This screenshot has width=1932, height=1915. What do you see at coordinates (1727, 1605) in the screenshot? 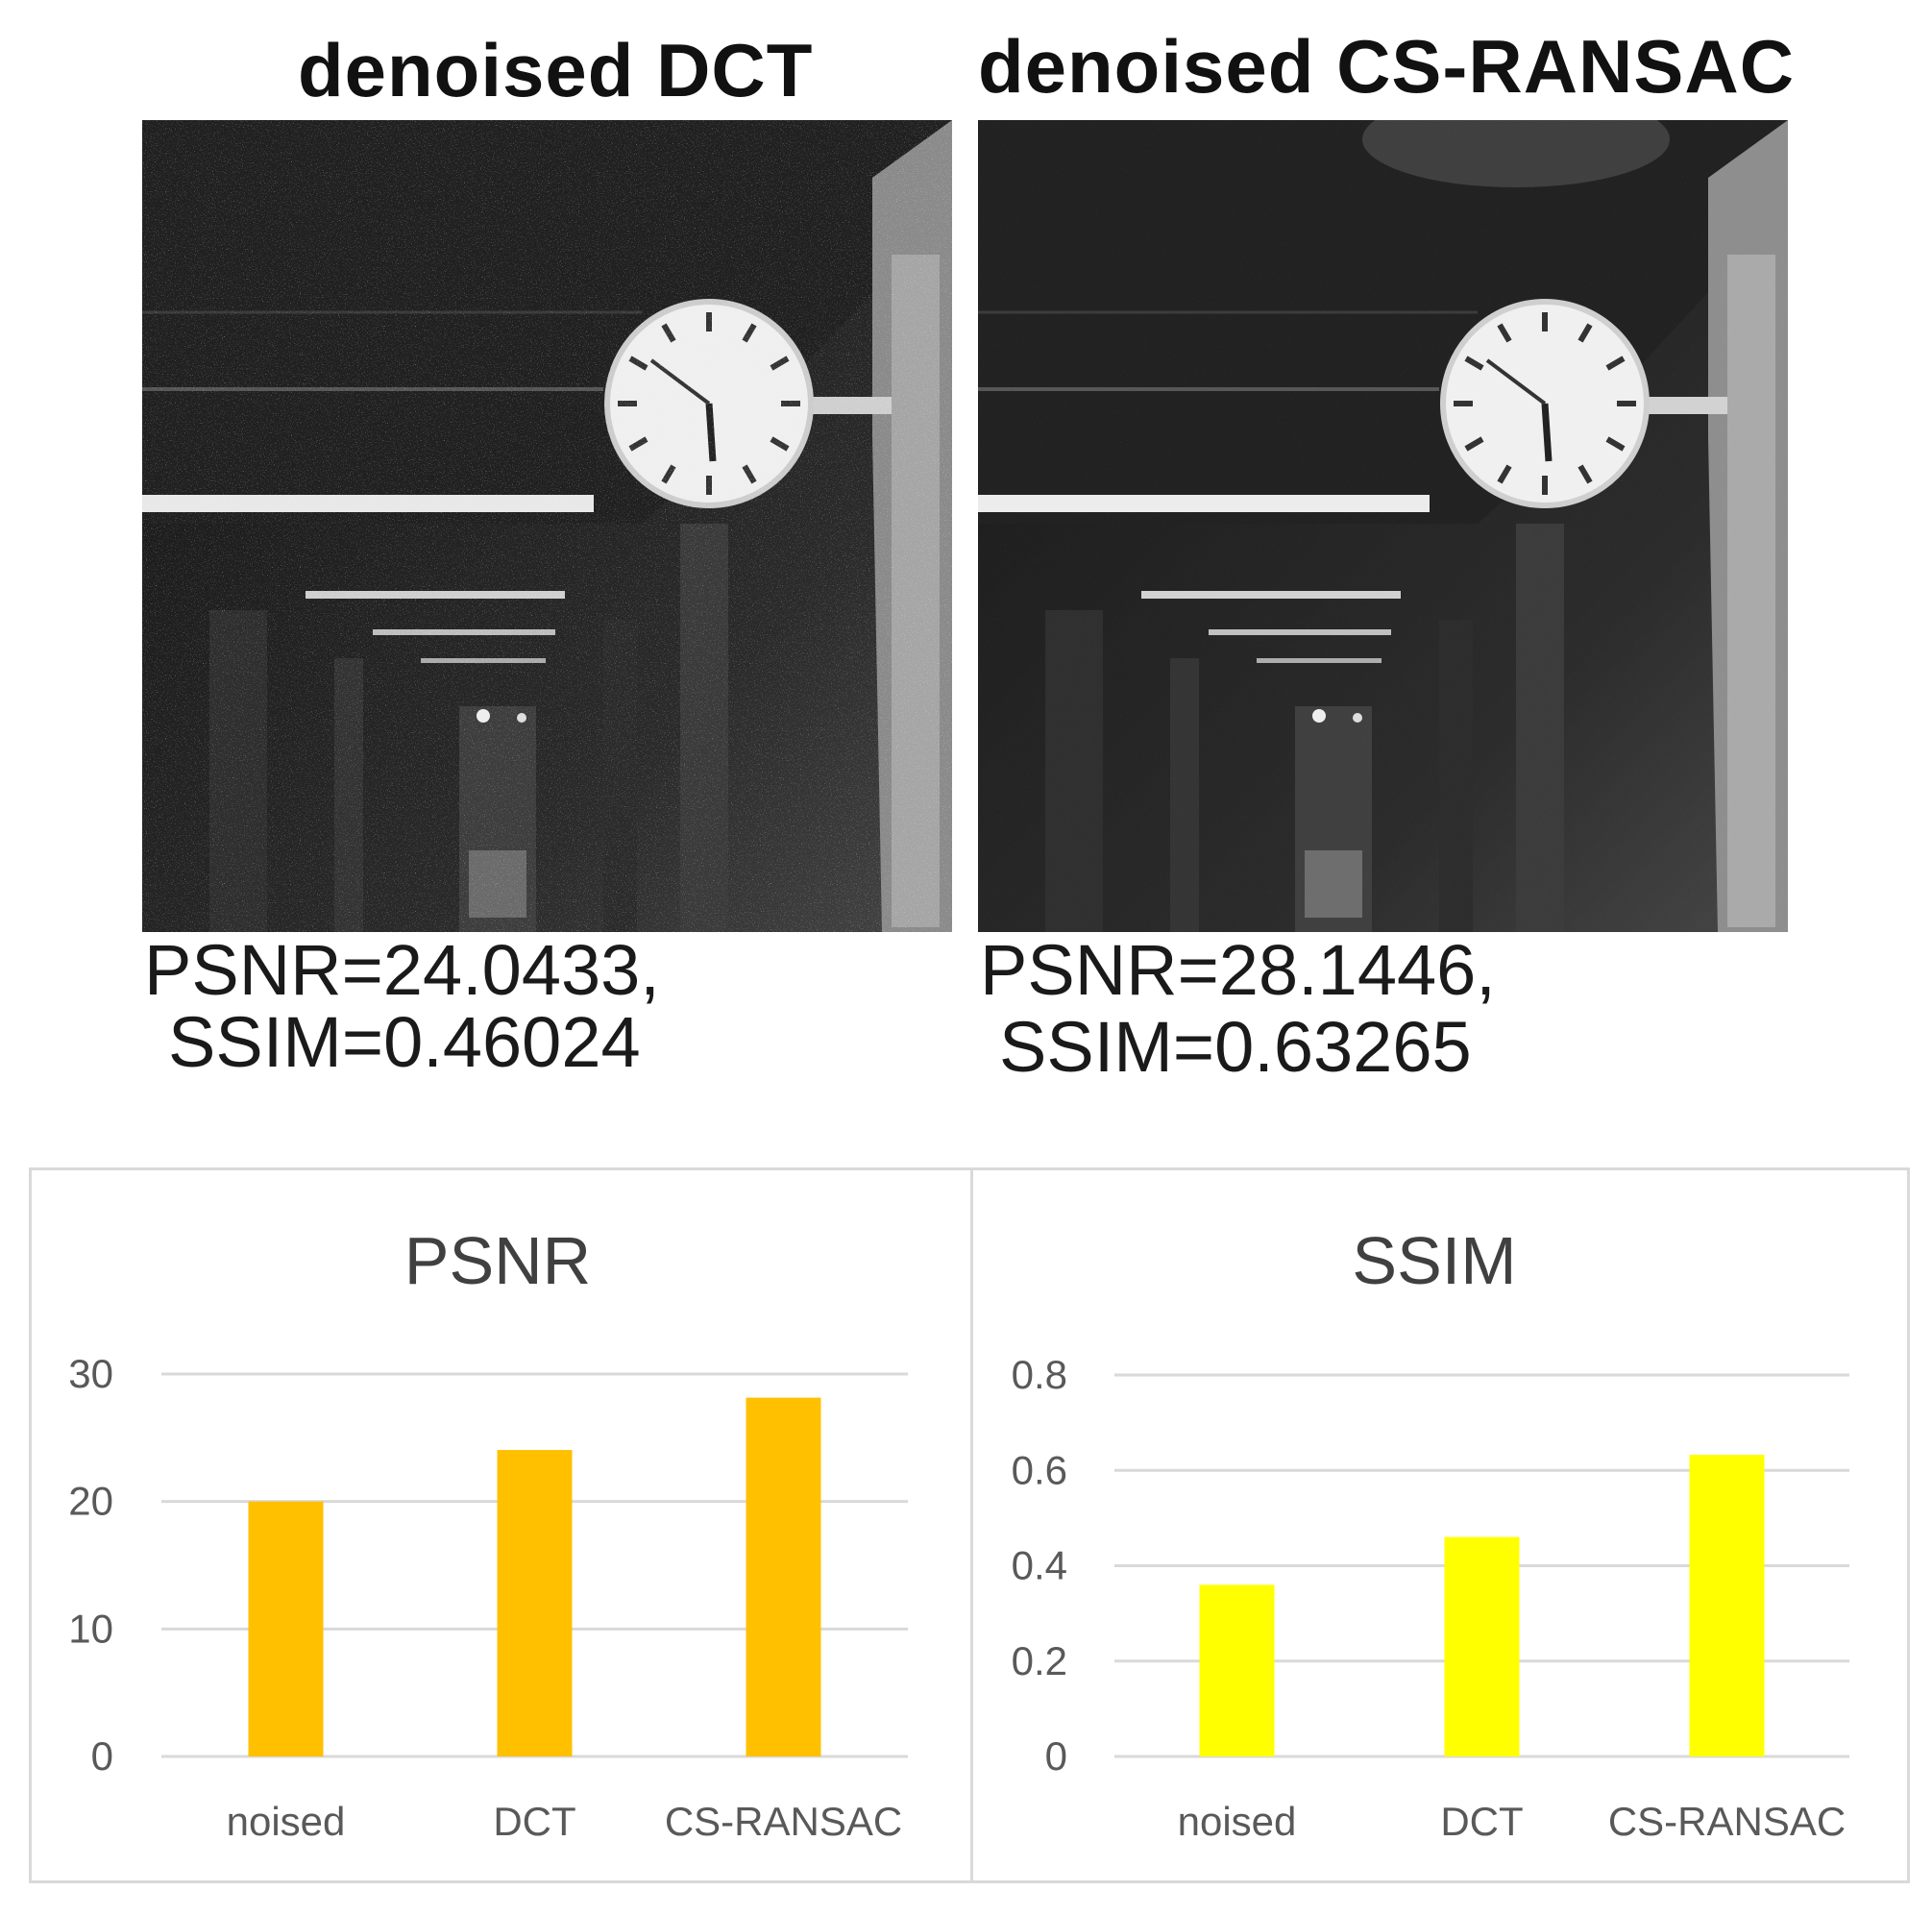
I see `ssim-bar-cs-ransac` at bounding box center [1727, 1605].